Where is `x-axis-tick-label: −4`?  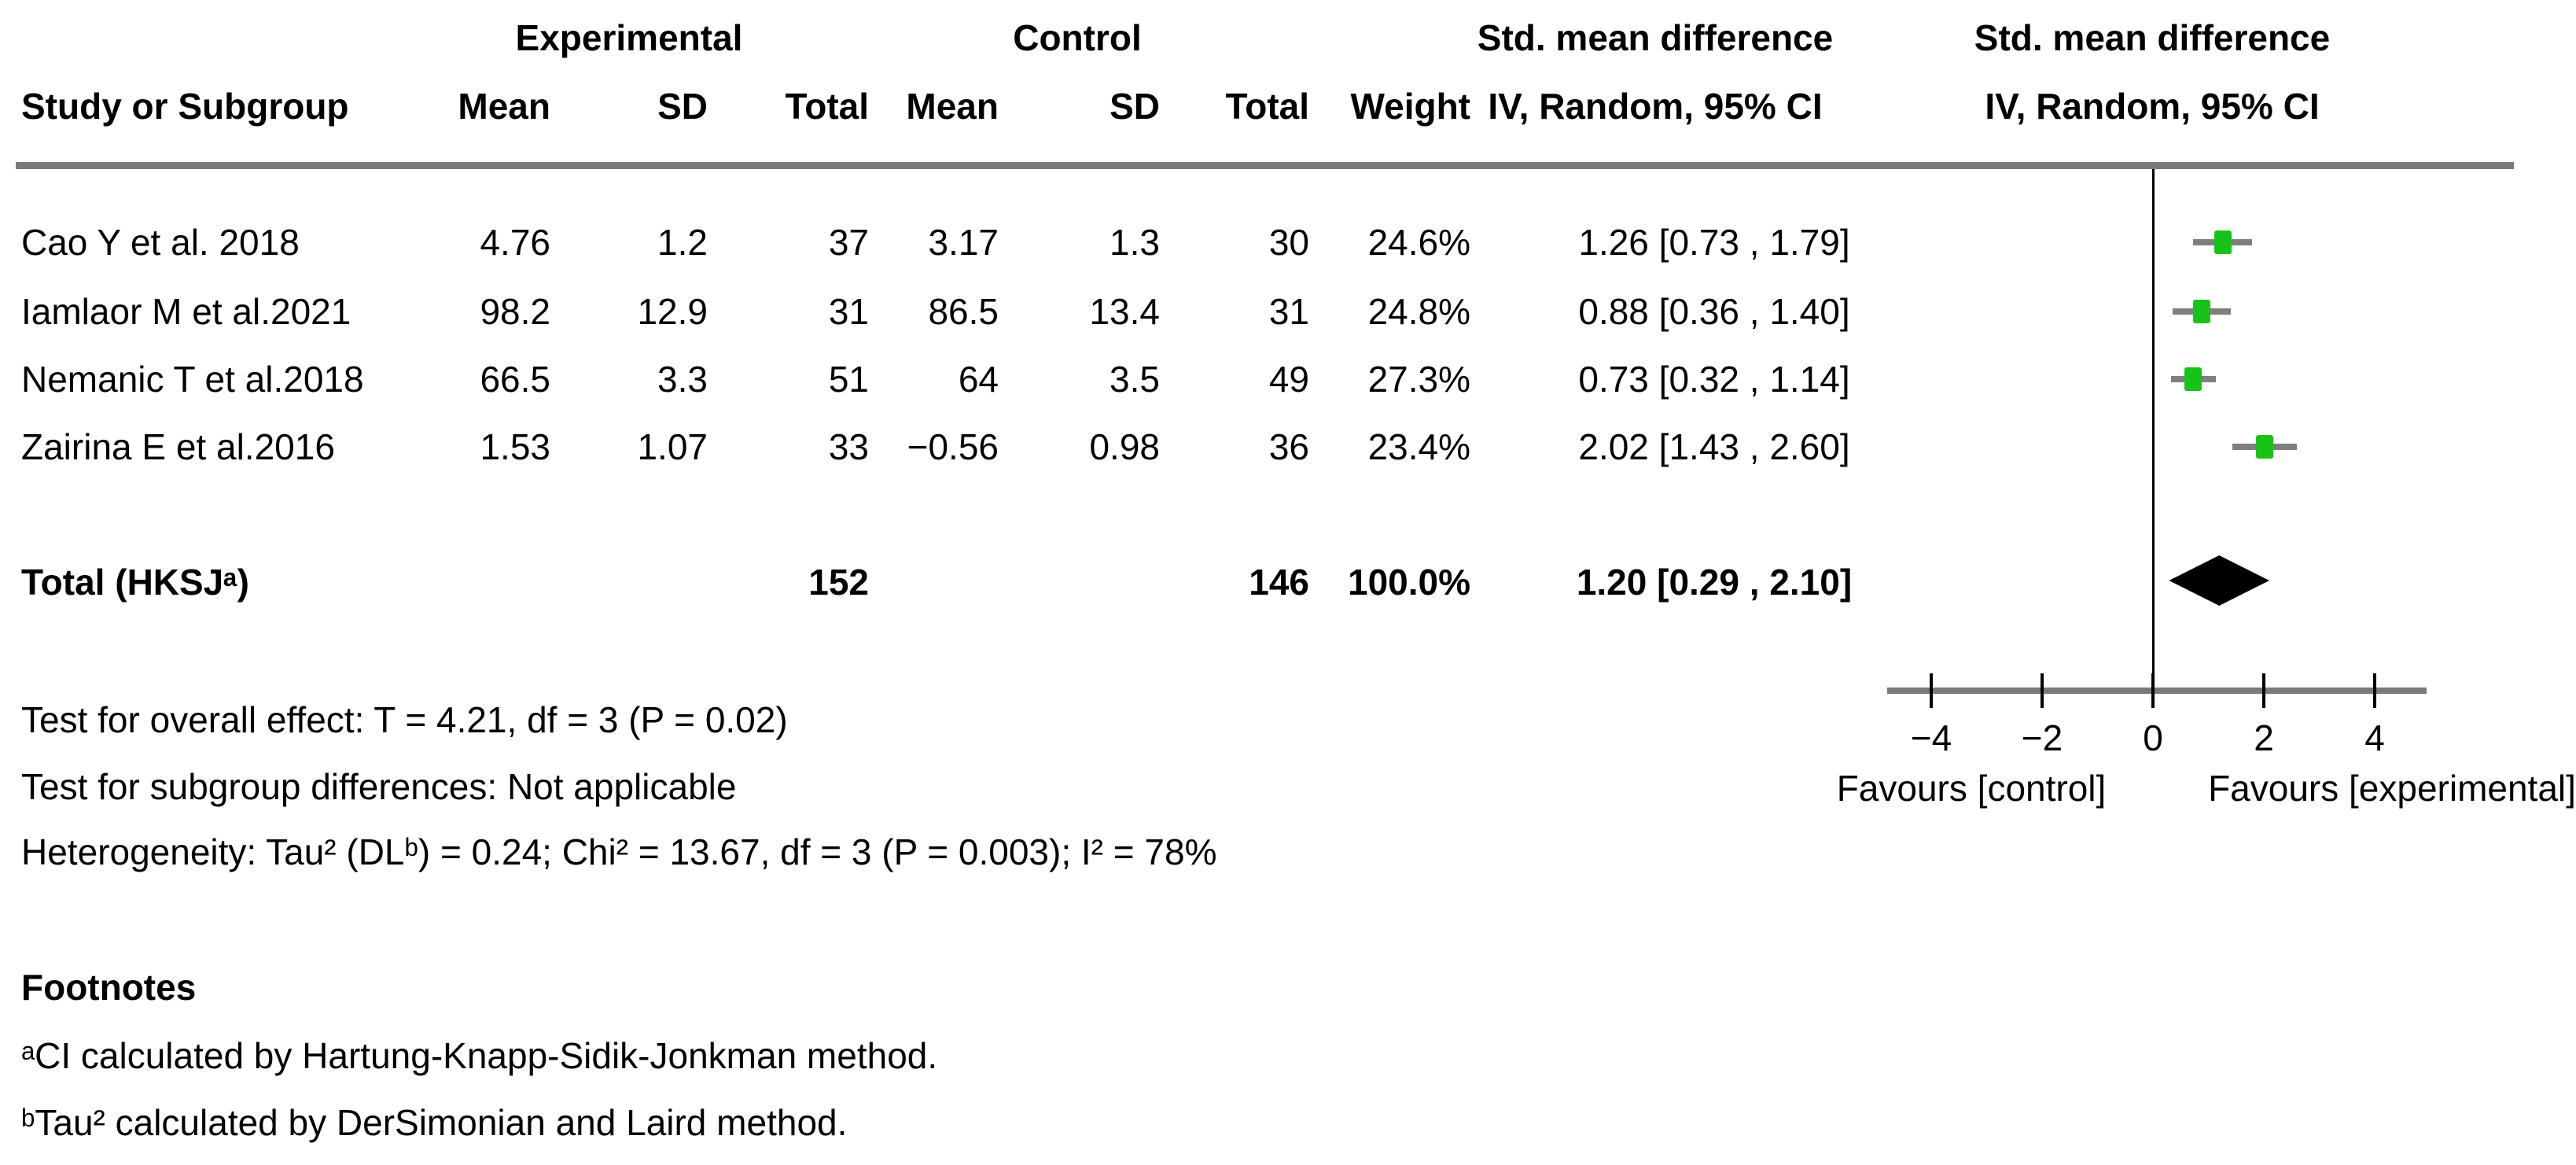 x-axis-tick-label: −4 is located at coordinates (1931, 737).